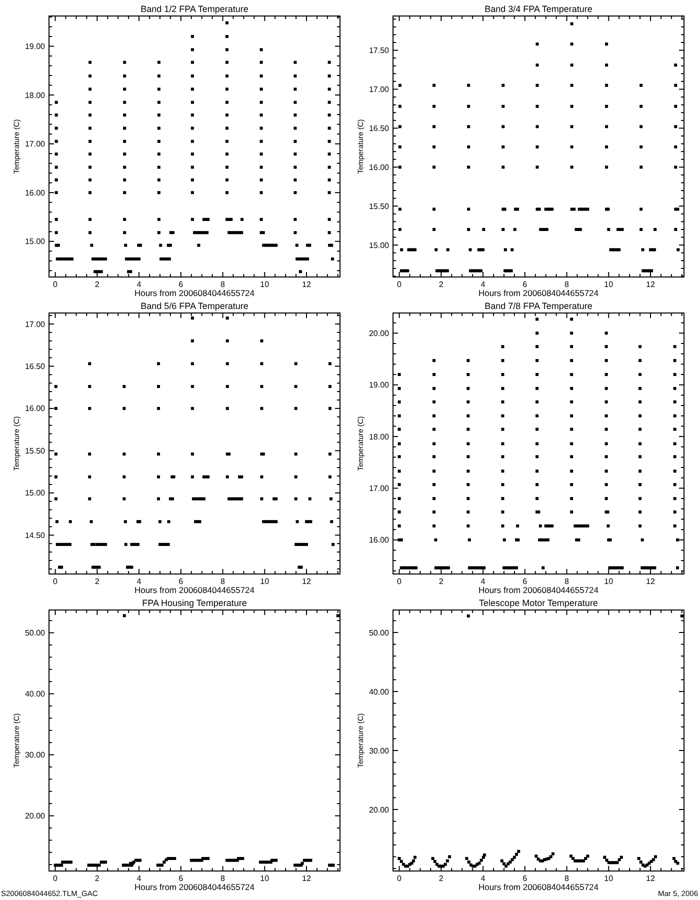 The width and height of the screenshot is (700, 900). Describe the element at coordinates (194, 9) in the screenshot. I see `chart-title: Band 1/2 FPA Temperature` at that location.